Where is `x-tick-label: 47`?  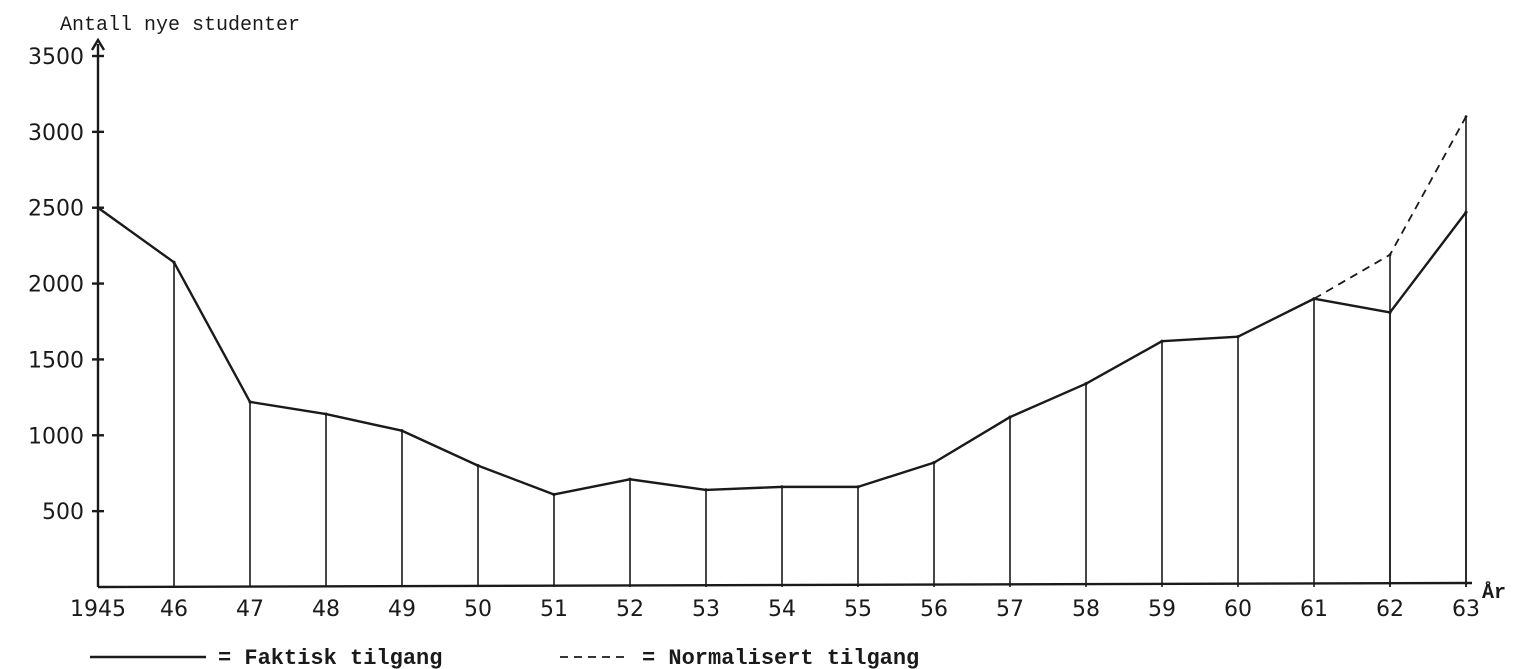
x-tick-label: 47 is located at coordinates (250, 609).